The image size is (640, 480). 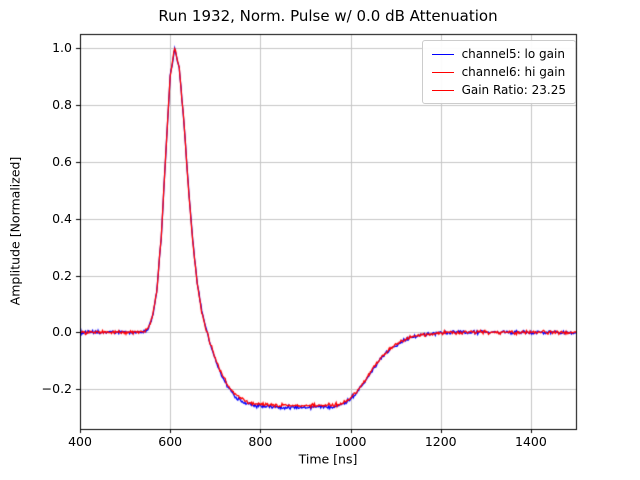 What do you see at coordinates (56, 388) in the screenshot?
I see `y-tick-label: −0.2` at bounding box center [56, 388].